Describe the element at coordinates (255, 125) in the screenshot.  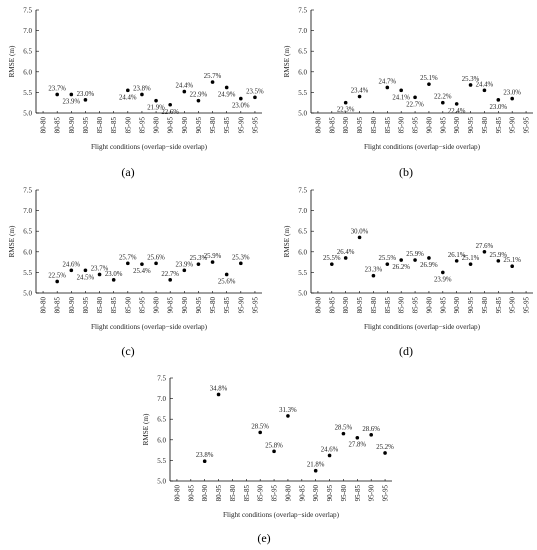
I see `x-tick-label: 95-95` at that location.